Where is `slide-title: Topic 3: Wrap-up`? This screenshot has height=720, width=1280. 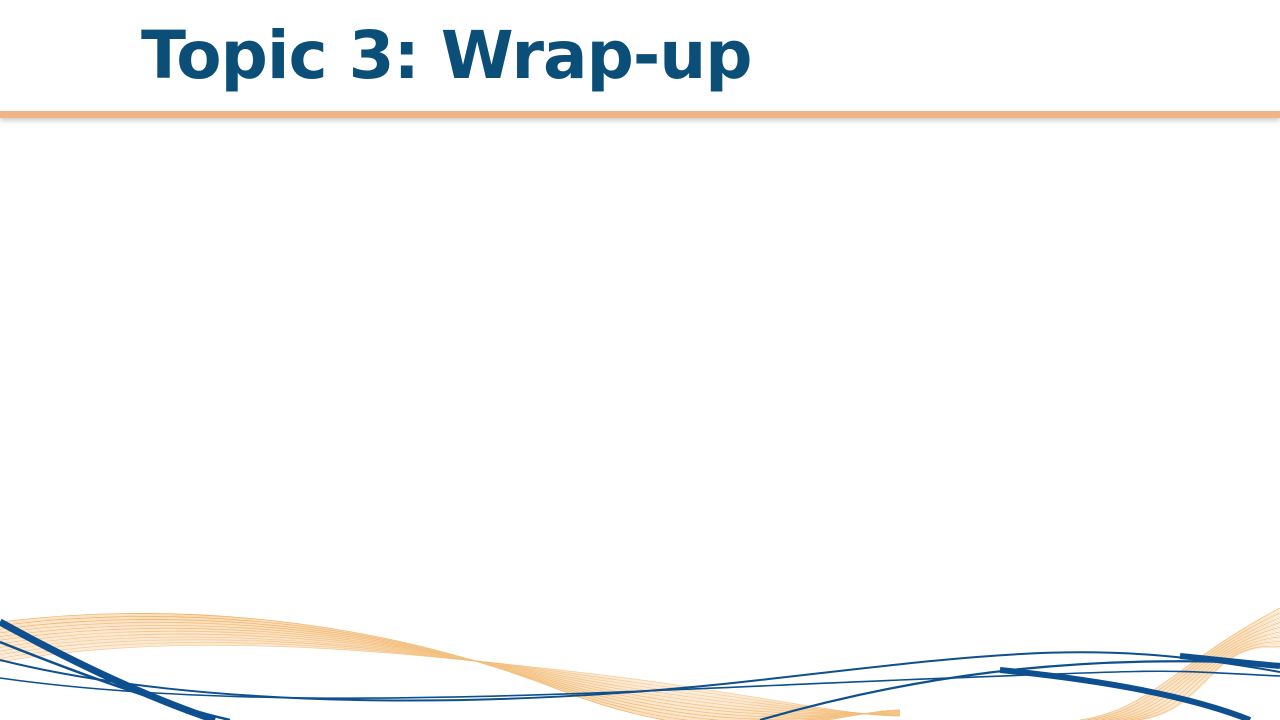
slide-title: Topic 3: Wrap-up is located at coordinates (446, 56).